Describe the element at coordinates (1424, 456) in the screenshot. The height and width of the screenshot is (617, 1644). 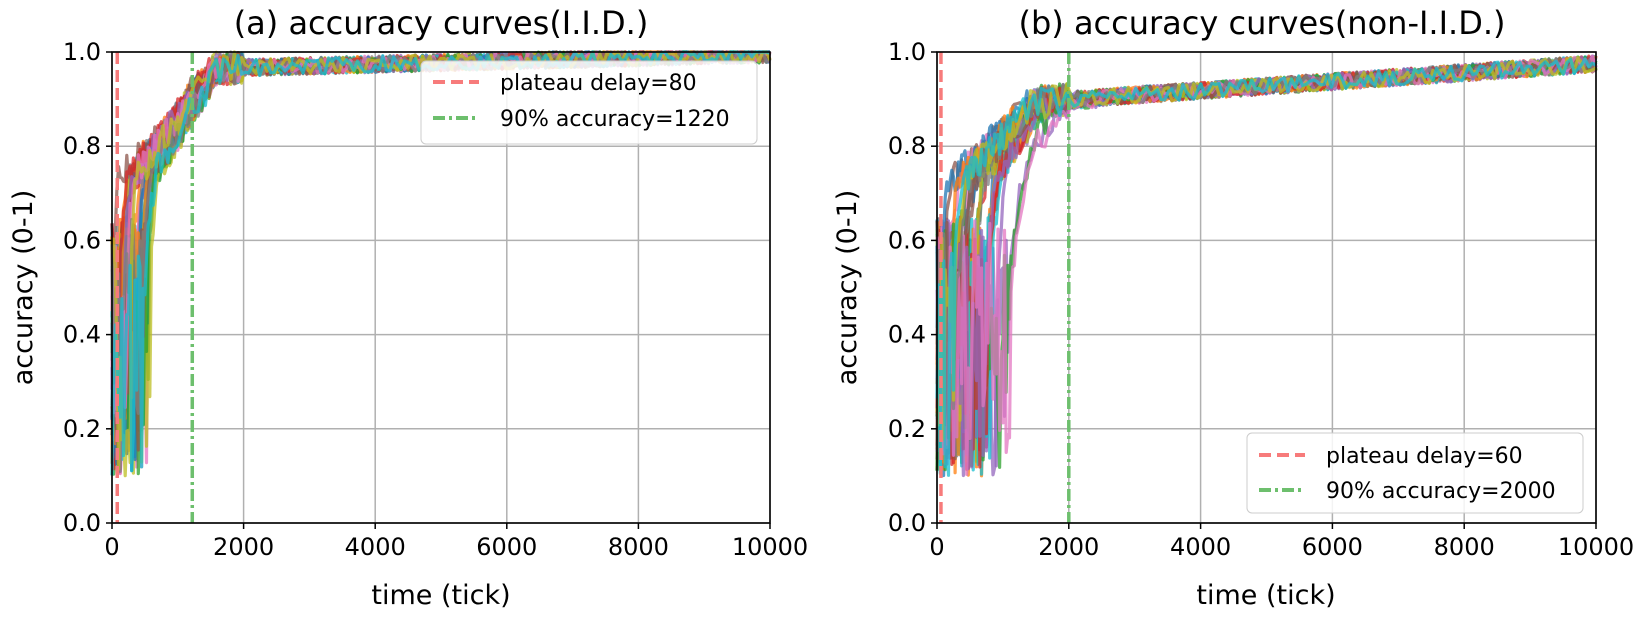
I see `legend-label-plateau-delay: plateau delay=60` at that location.